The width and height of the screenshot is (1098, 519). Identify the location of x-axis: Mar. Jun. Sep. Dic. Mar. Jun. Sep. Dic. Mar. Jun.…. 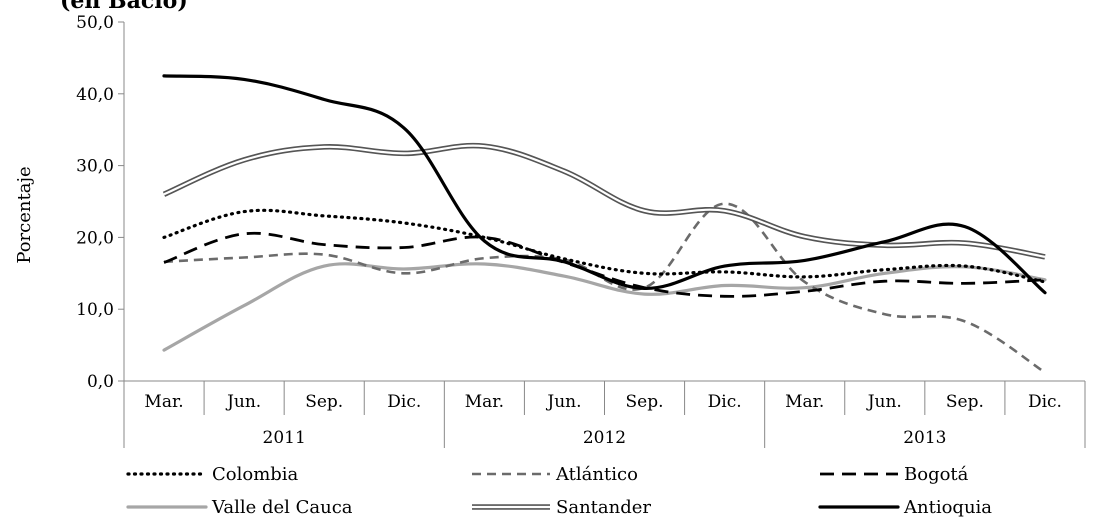
(604, 414).